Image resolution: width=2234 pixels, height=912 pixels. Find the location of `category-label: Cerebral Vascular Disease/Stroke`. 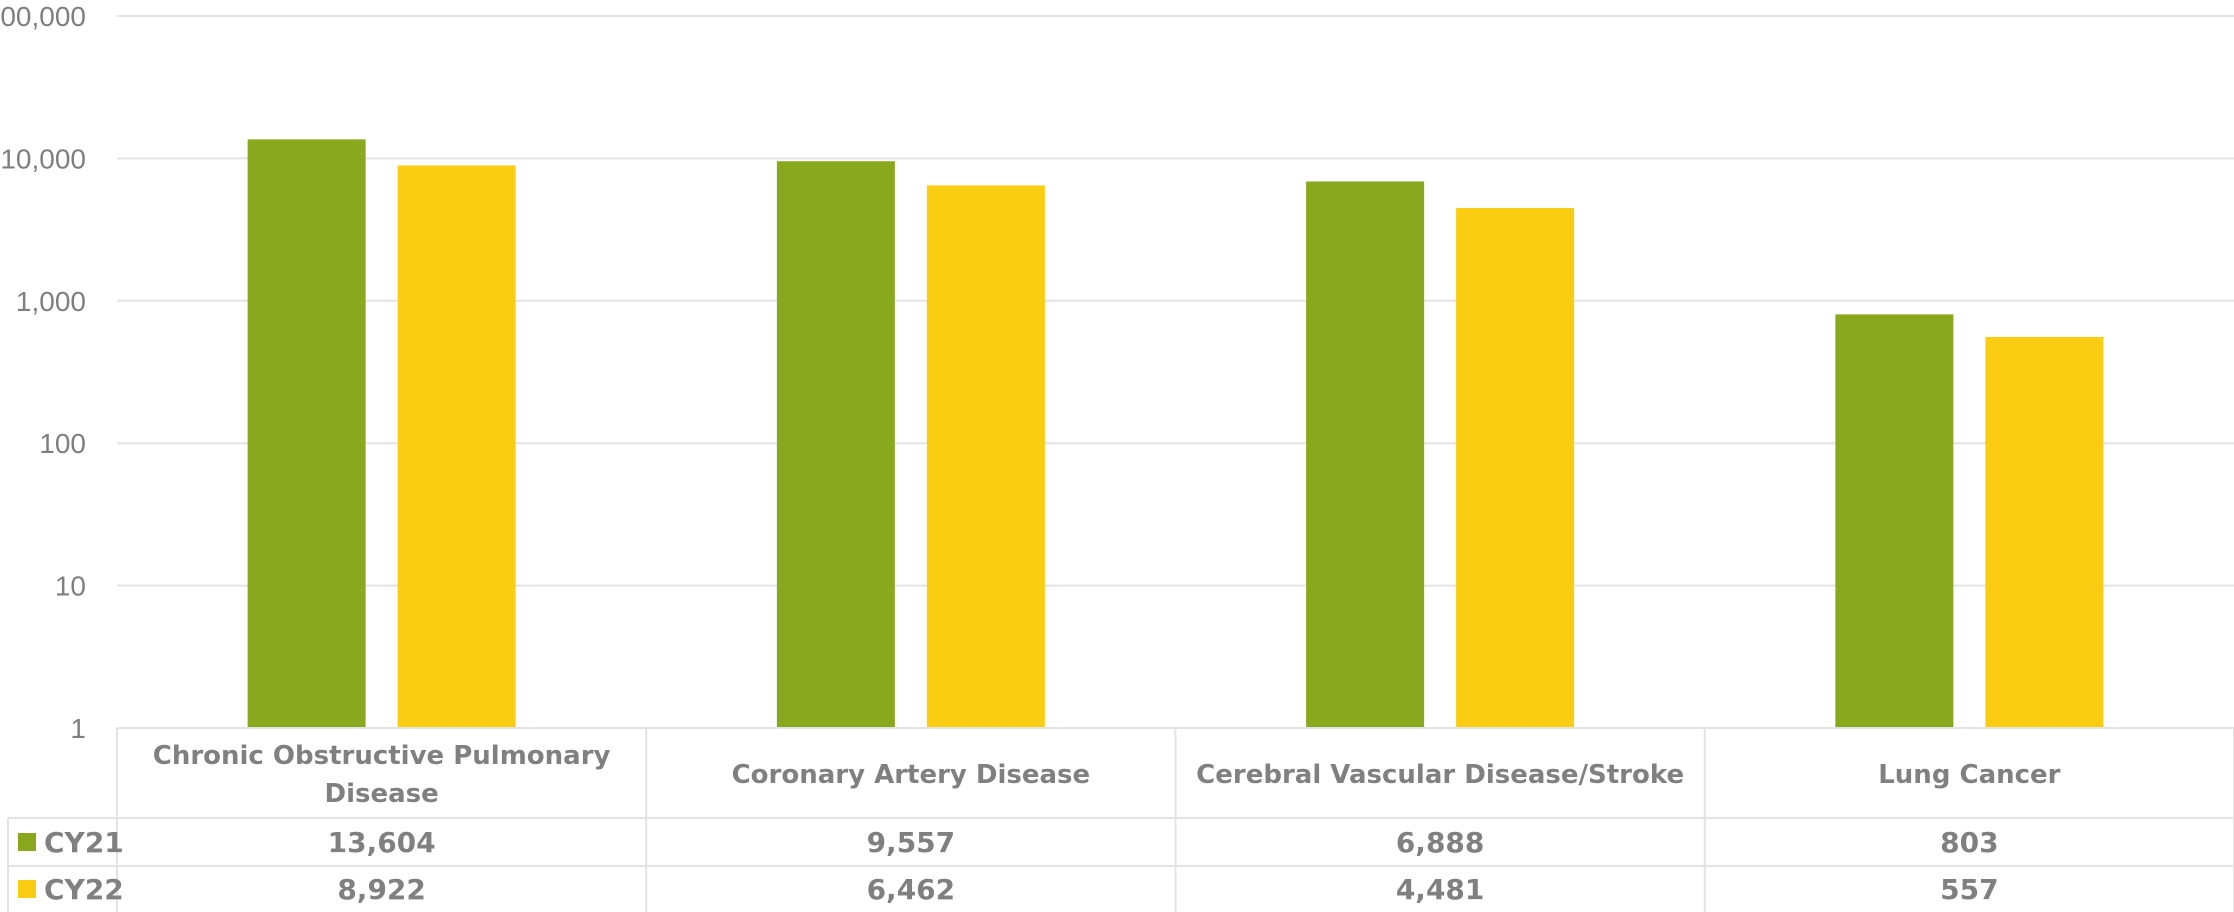

category-label: Cerebral Vascular Disease/Stroke is located at coordinates (1440, 775).